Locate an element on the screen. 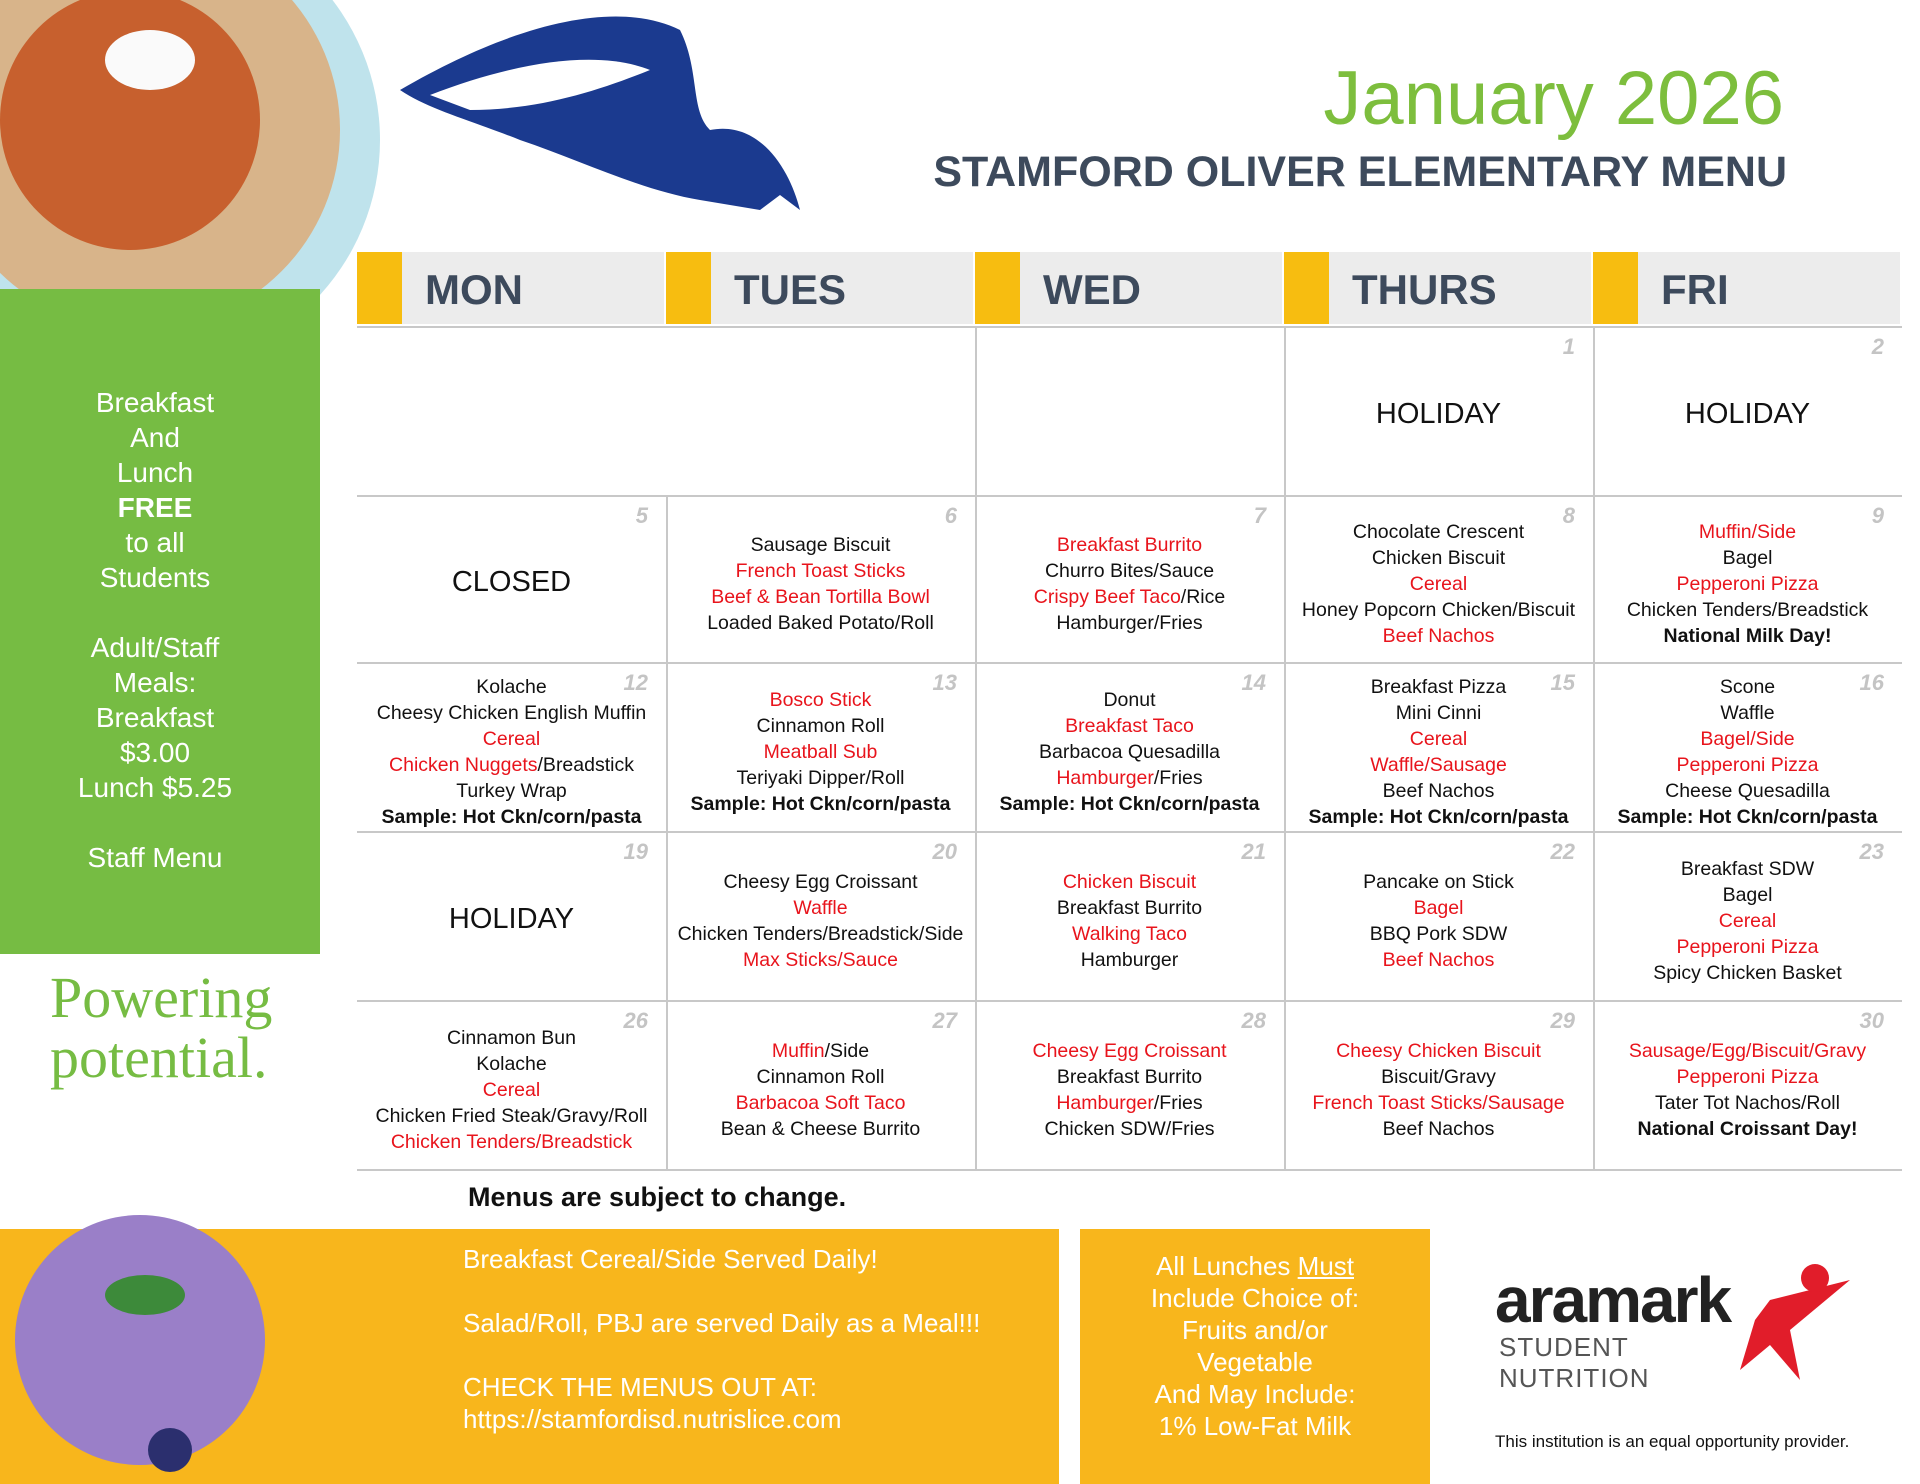 The height and width of the screenshot is (1484, 1920). text-run: Scone is located at coordinates (1747, 686).